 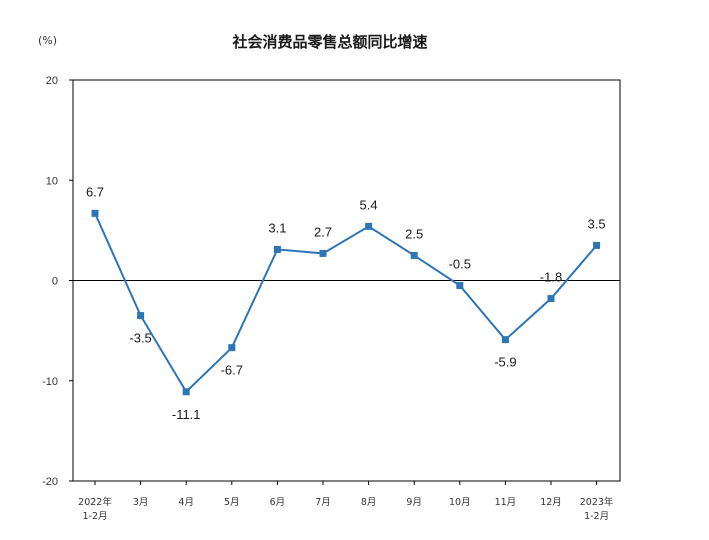 I want to click on x-tick-label: 6月, so click(x=278, y=502).